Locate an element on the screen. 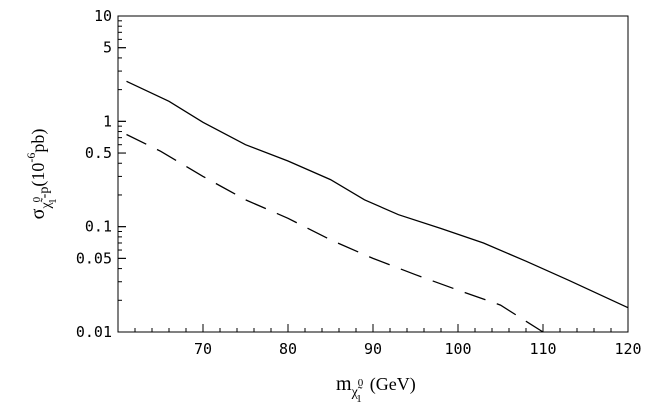  y-tick-label: 0.1 is located at coordinates (98, 227).